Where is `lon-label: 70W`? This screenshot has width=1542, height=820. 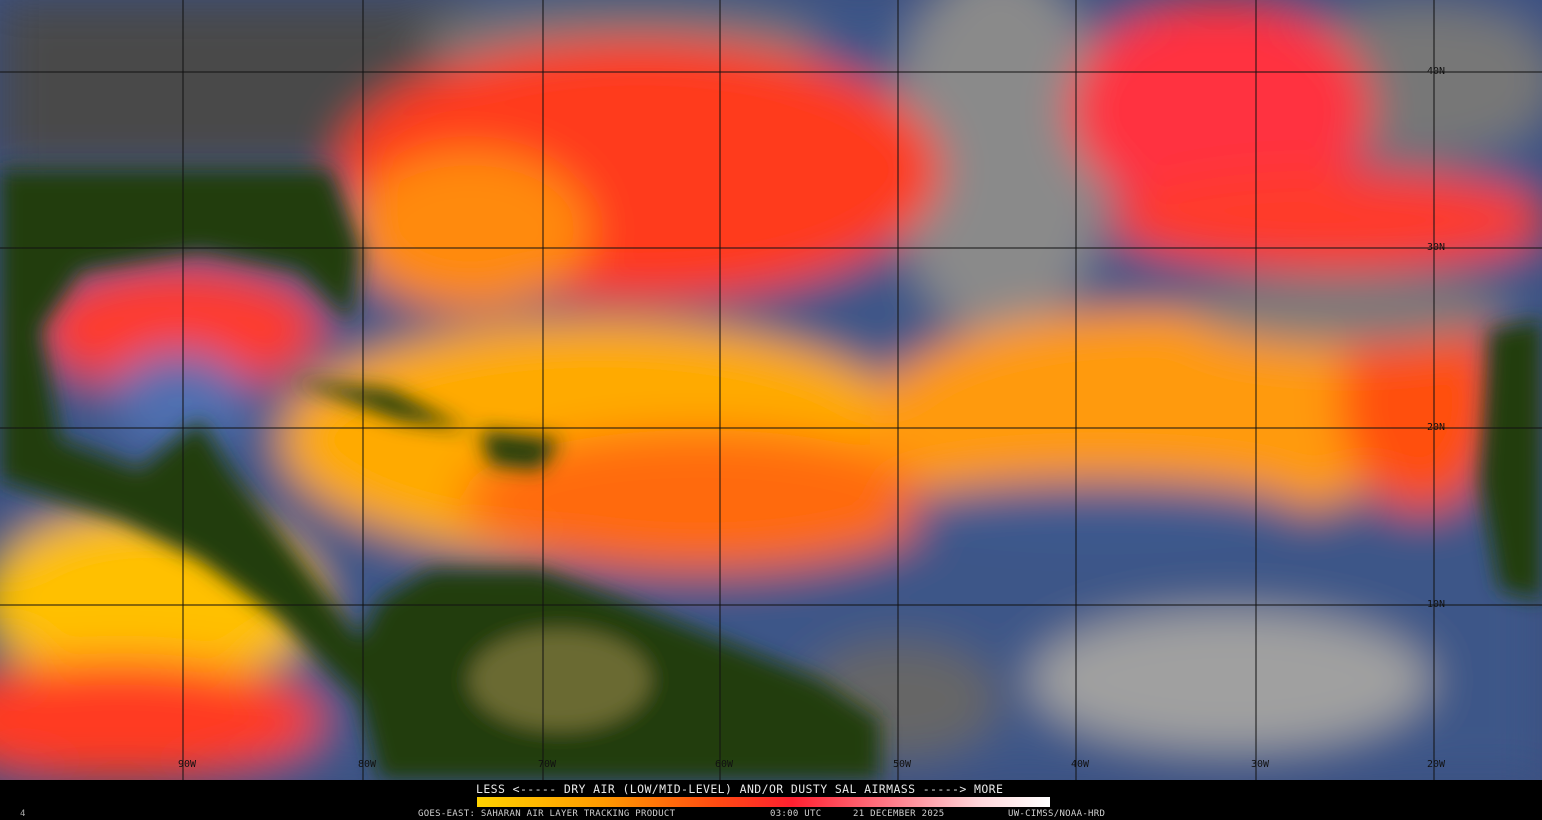
lon-label: 70W is located at coordinates (547, 764).